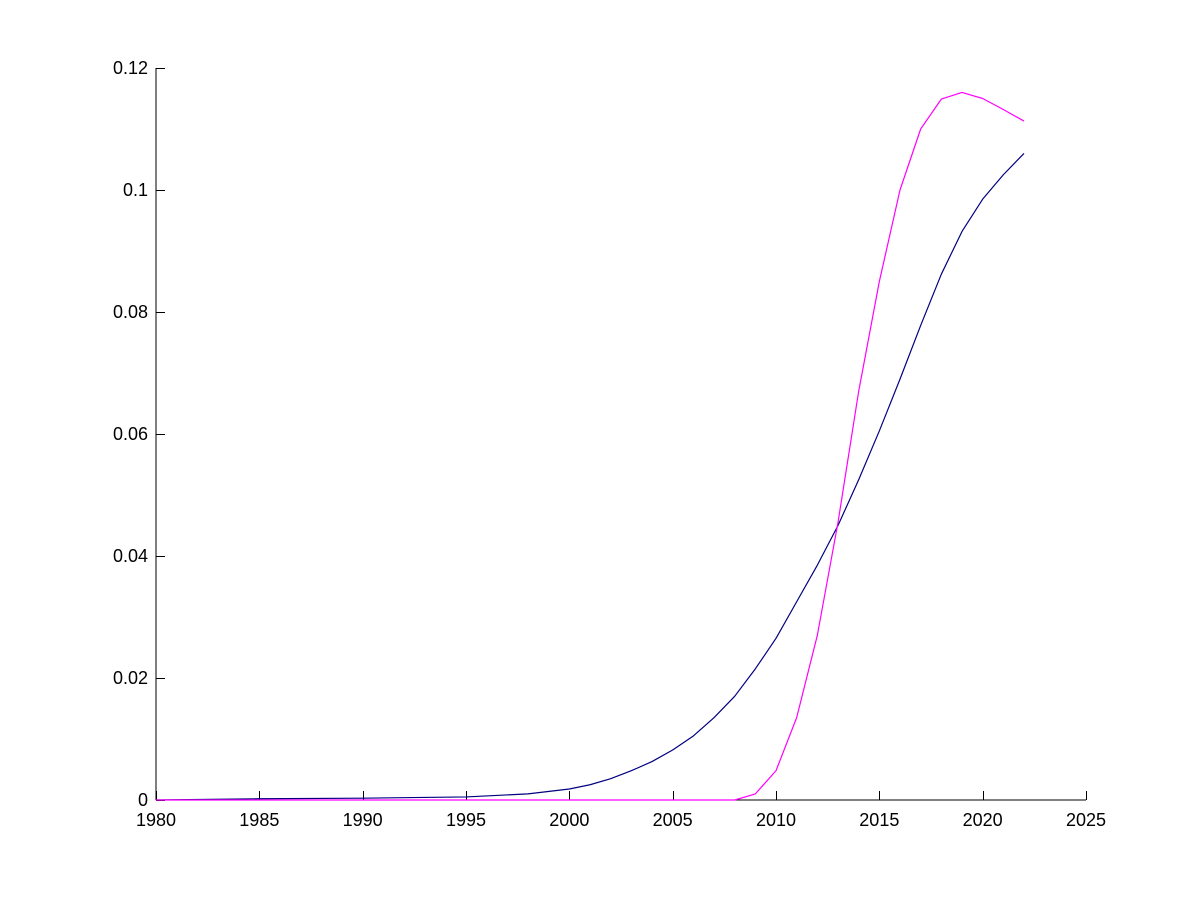 The width and height of the screenshot is (1200, 905). Describe the element at coordinates (673, 820) in the screenshot. I see `x-tick-label: 2005` at that location.